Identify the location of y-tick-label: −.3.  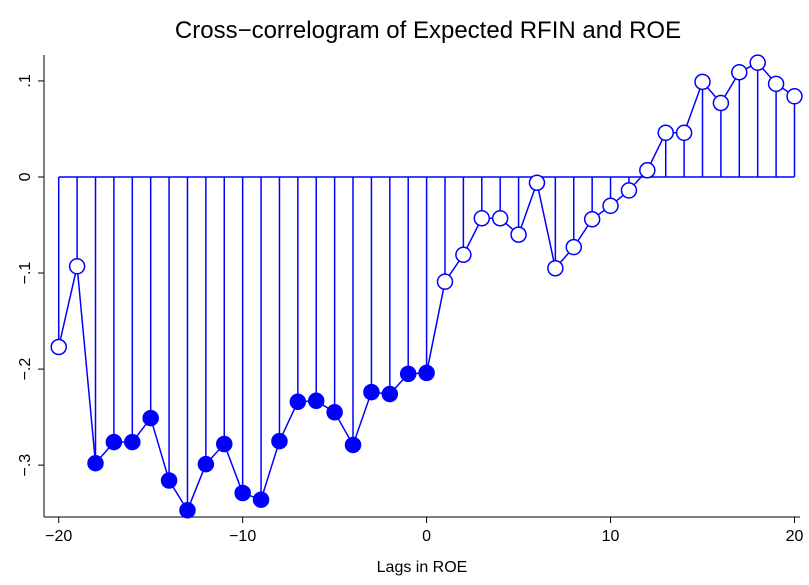
(25, 465).